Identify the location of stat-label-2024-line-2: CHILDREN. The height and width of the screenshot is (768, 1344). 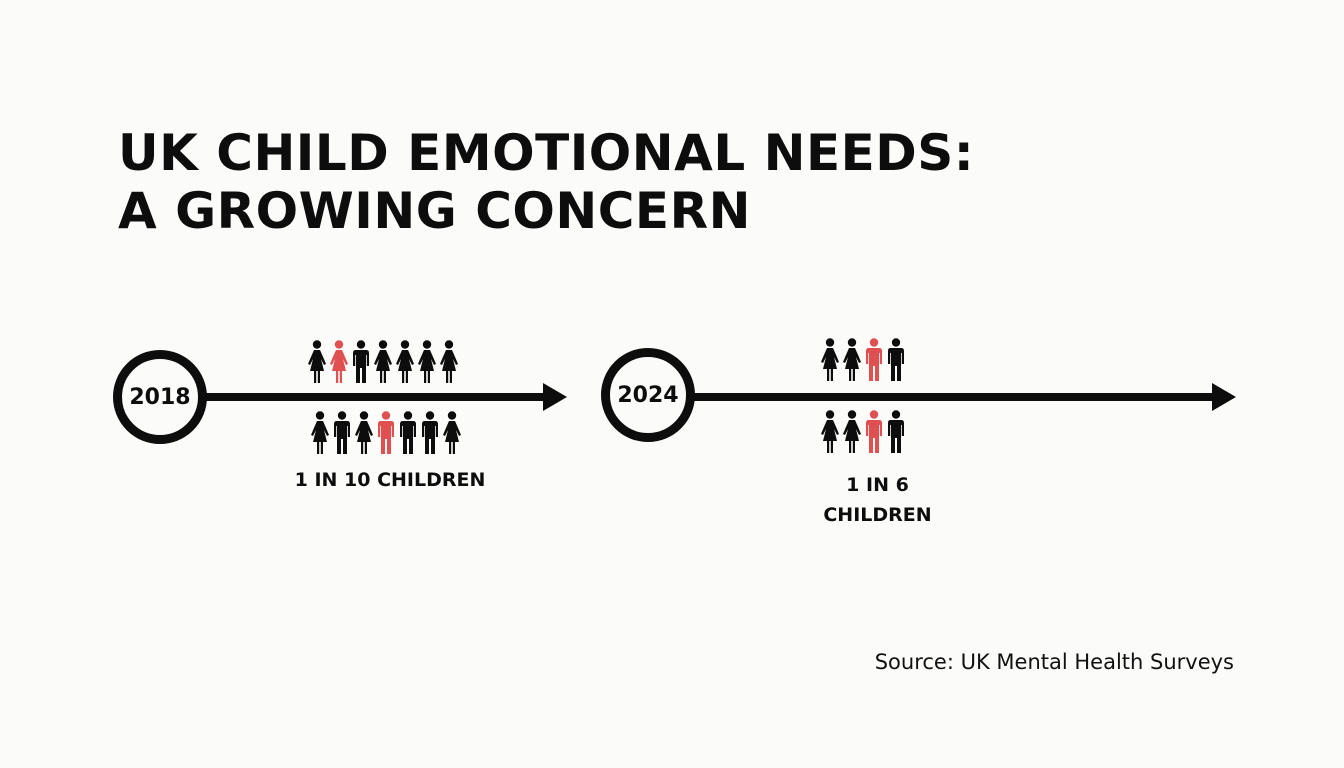
(877, 515).